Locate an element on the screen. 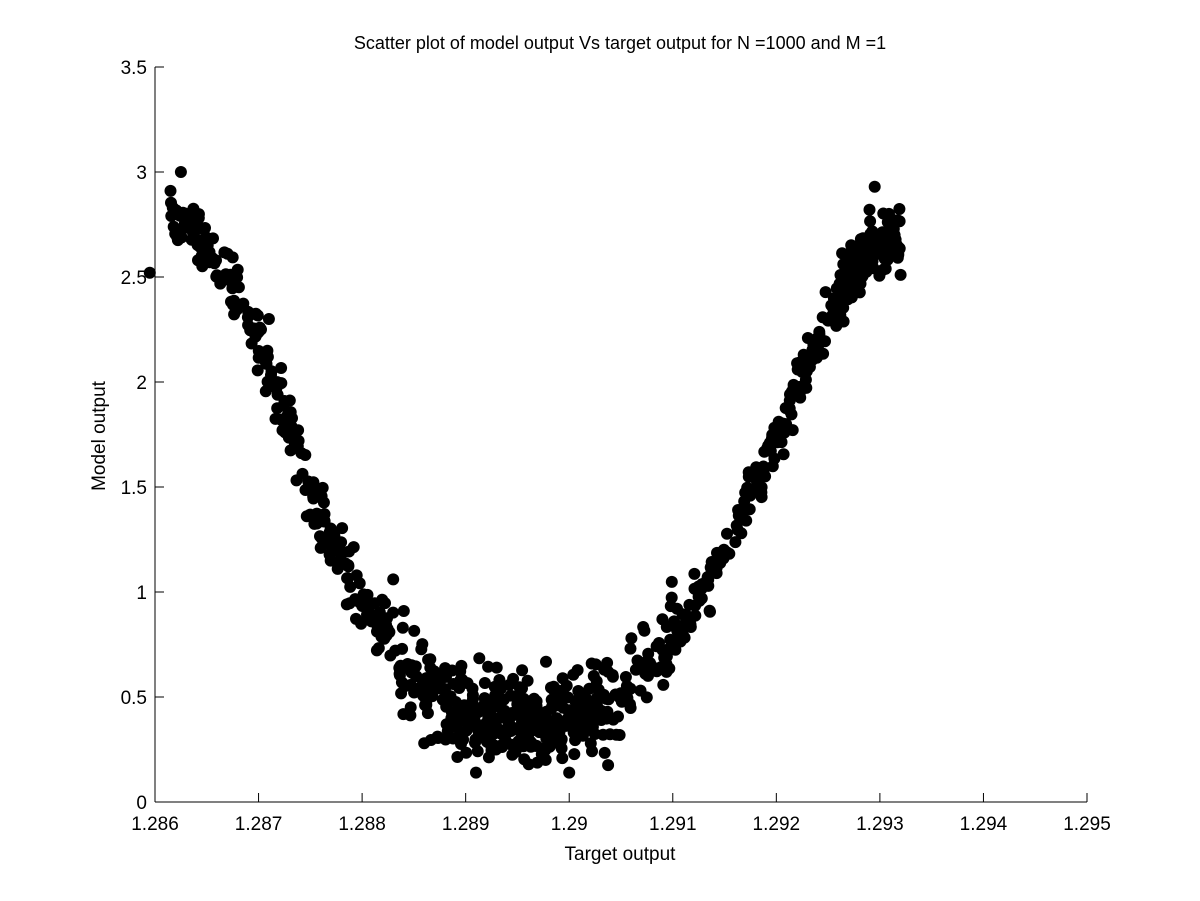 This screenshot has height=901, width=1200. y-tick-label: 1.5 is located at coordinates (134, 488).